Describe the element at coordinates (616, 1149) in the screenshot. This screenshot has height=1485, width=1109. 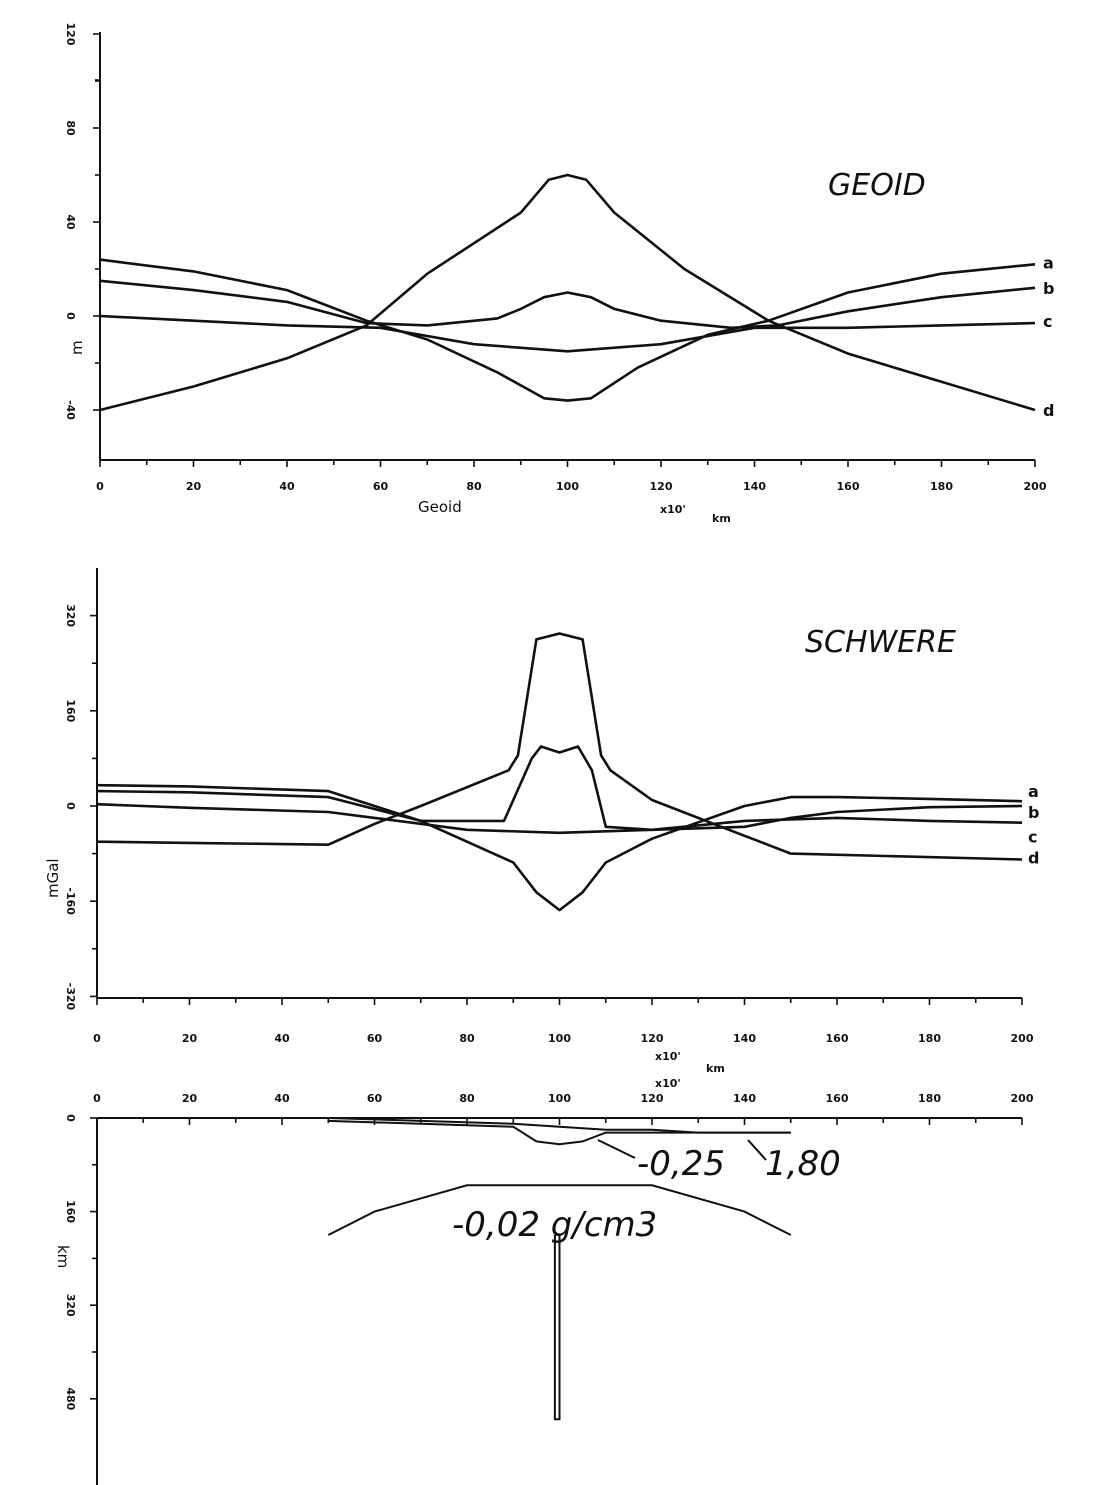
I see `upper-layer-leader-line` at that location.